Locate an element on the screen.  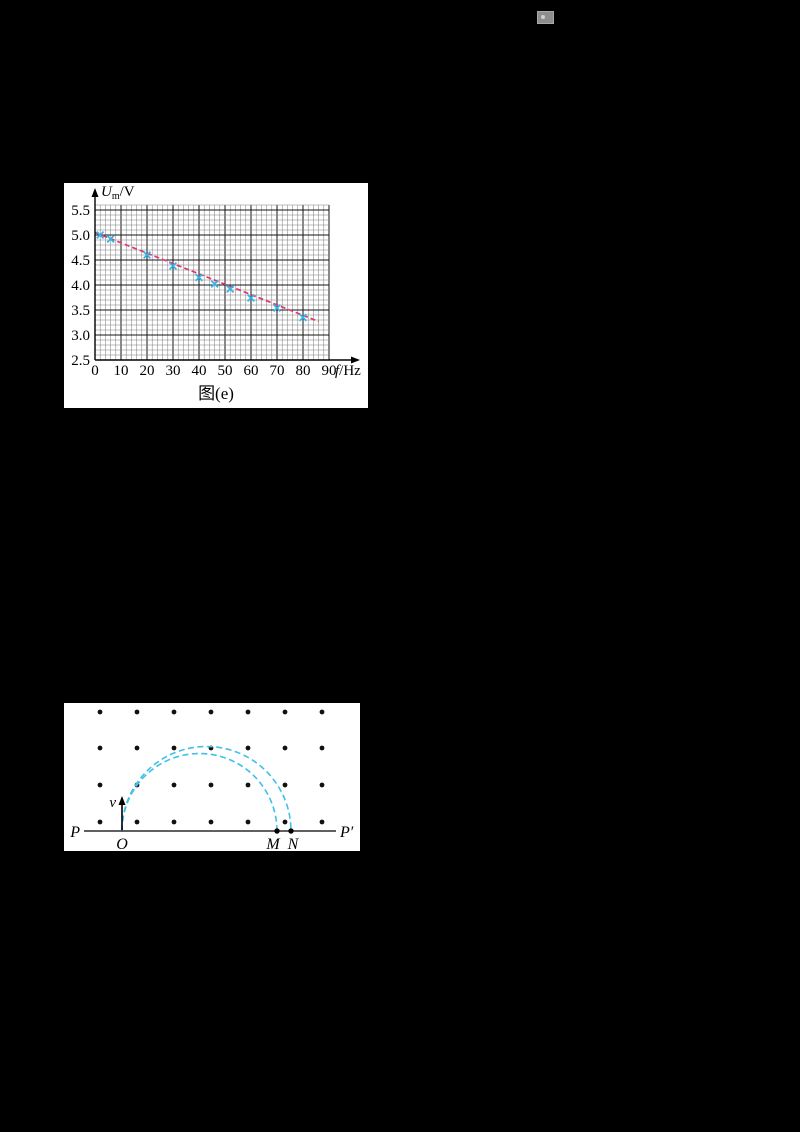
svg-text: 70 is located at coordinates (277, 371).